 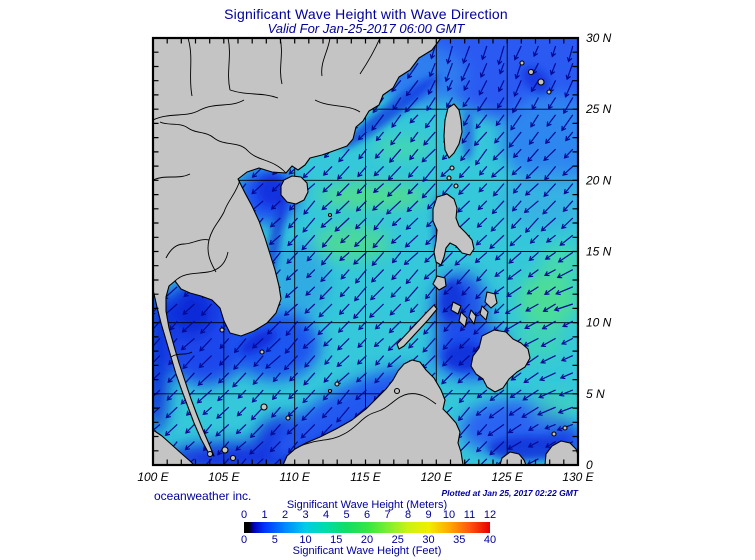 I want to click on feet-tick: 10, so click(x=305, y=540).